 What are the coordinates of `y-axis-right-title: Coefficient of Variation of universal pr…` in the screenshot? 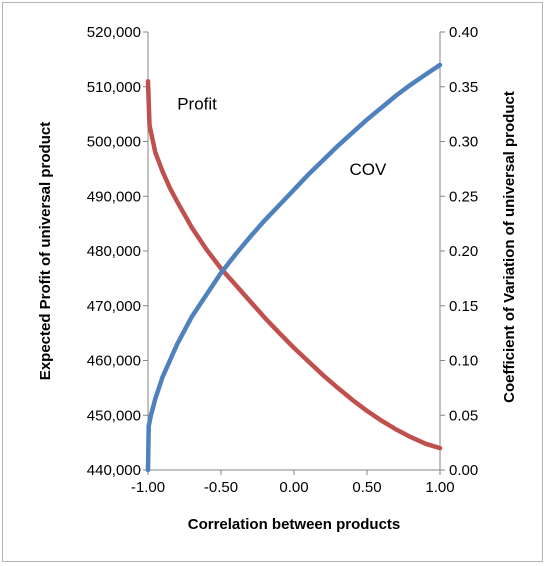 It's located at (509, 247).